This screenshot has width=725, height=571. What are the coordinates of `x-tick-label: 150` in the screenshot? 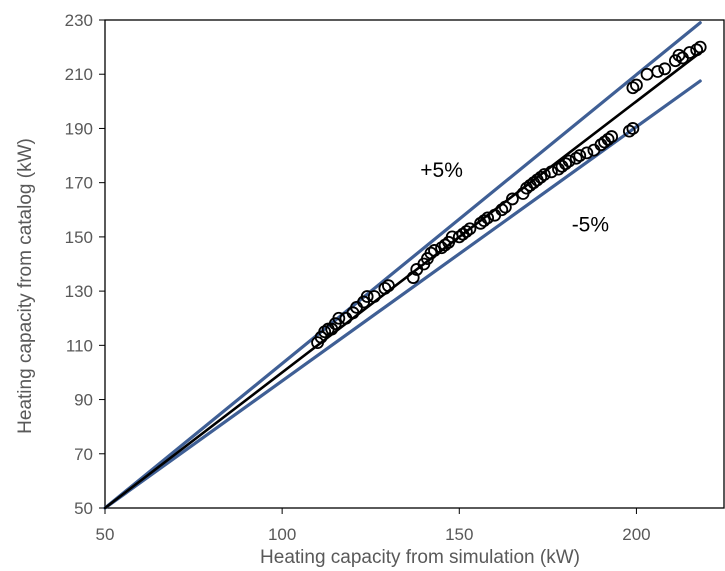 It's located at (459, 534).